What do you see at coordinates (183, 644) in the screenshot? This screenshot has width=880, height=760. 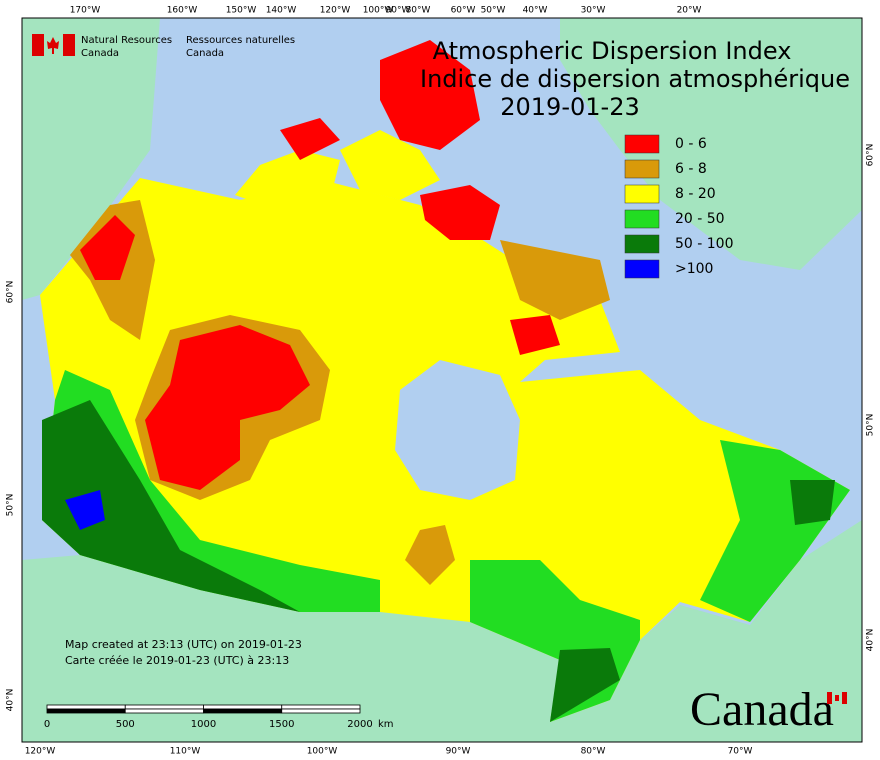 I see `credit: Map created at 23:13 (UTC) on 2019-01-23` at bounding box center [183, 644].